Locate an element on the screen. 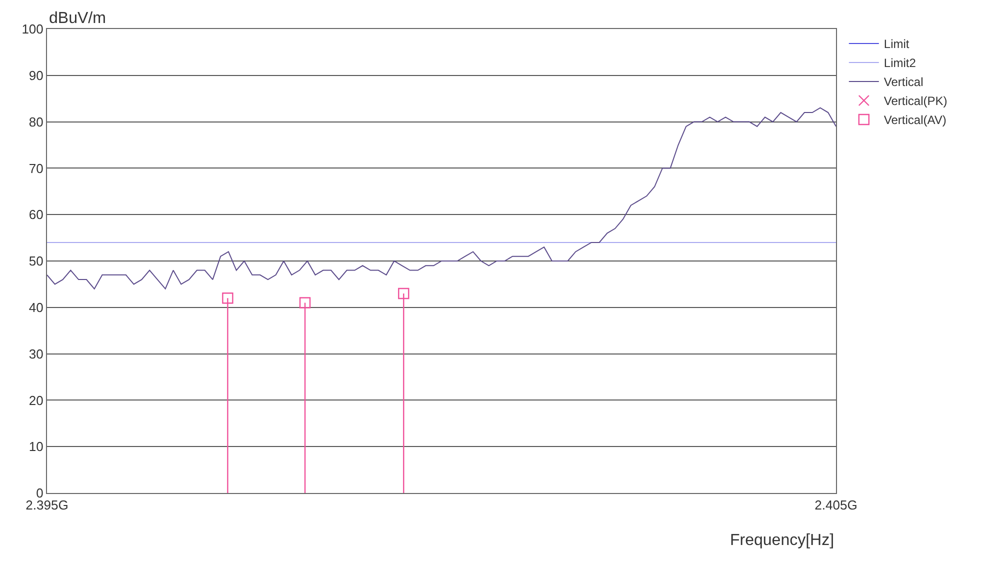 The width and height of the screenshot is (983, 564). y-tick-label: 40 is located at coordinates (36, 307).